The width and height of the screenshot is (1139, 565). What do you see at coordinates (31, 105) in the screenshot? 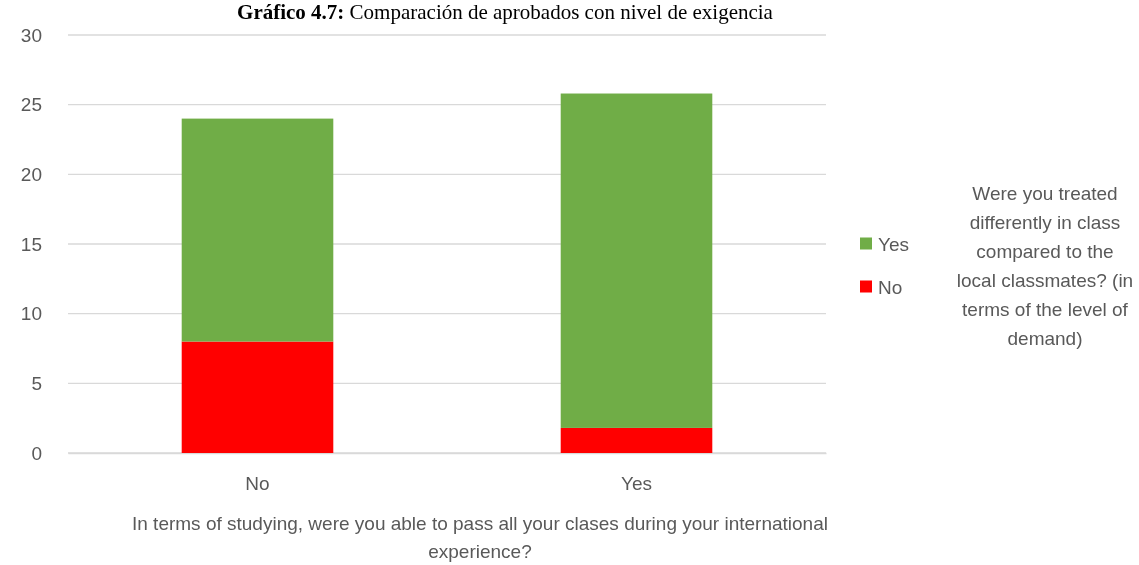
I see `y-tick-label: 25` at bounding box center [31, 105].